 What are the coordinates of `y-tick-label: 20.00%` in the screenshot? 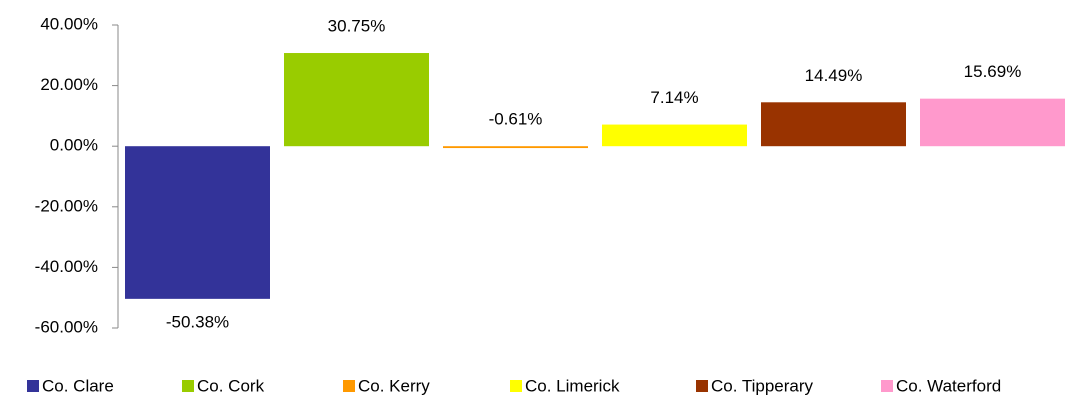 It's located at (69, 84).